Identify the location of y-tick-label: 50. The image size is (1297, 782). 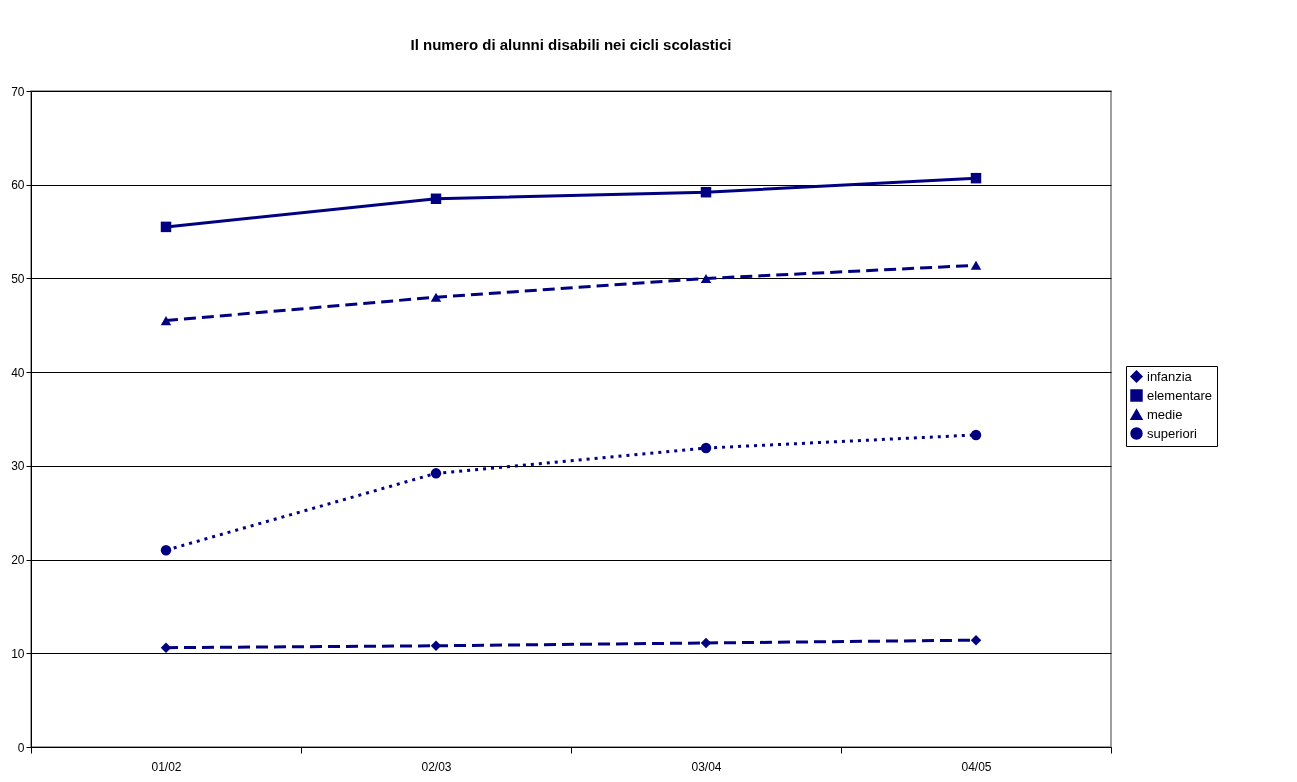
(18, 278).